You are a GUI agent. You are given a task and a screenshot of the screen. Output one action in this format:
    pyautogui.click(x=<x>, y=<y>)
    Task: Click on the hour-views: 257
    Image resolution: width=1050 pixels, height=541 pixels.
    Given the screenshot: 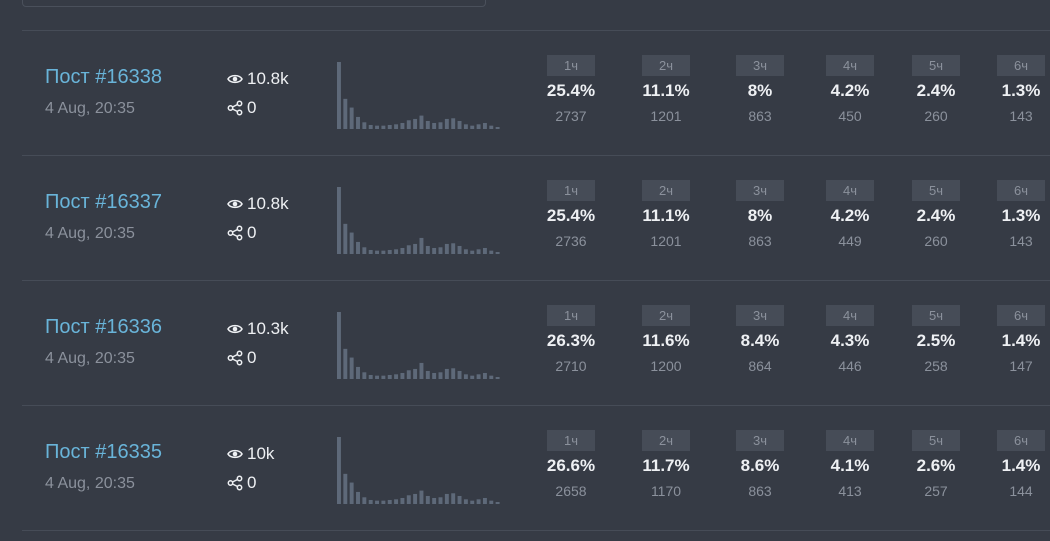 What is the action you would take?
    pyautogui.click(x=936, y=491)
    